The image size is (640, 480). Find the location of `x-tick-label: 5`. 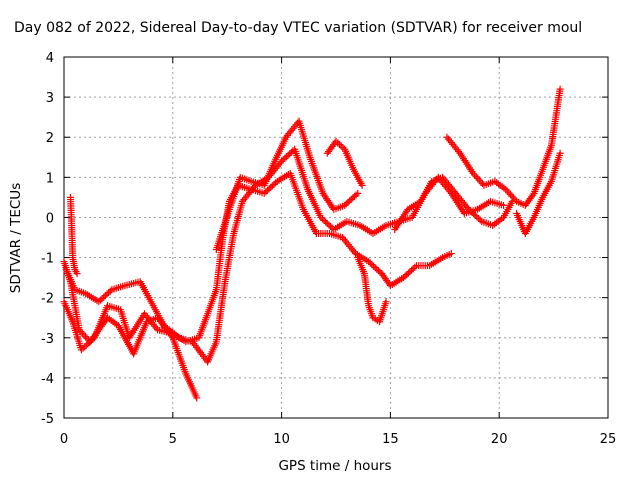

x-tick-label: 5 is located at coordinates (173, 439).